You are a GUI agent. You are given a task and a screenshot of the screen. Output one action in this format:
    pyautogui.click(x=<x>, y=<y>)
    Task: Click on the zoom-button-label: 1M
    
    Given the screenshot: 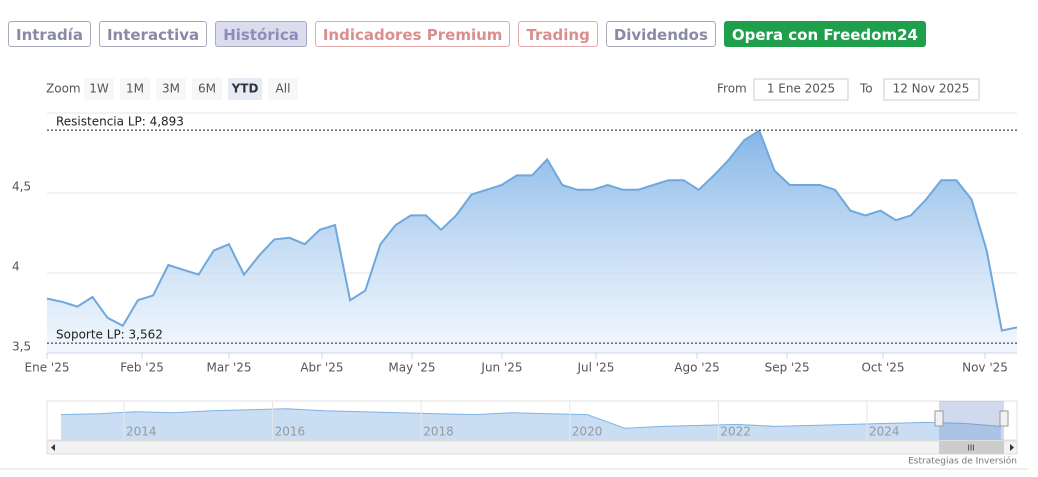 What is the action you would take?
    pyautogui.click(x=135, y=89)
    